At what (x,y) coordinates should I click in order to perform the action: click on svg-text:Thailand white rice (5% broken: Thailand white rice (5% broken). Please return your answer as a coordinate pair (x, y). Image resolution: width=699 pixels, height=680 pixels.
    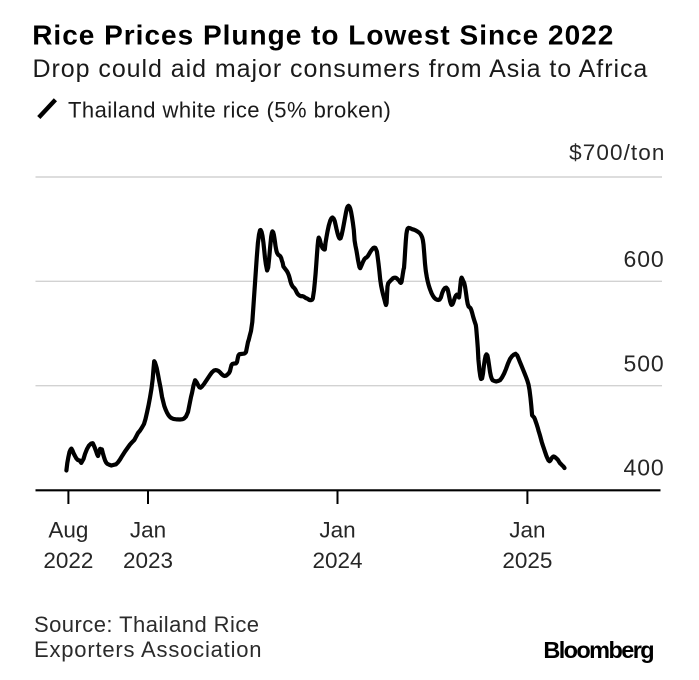
    Looking at the image, I should click on (229, 110).